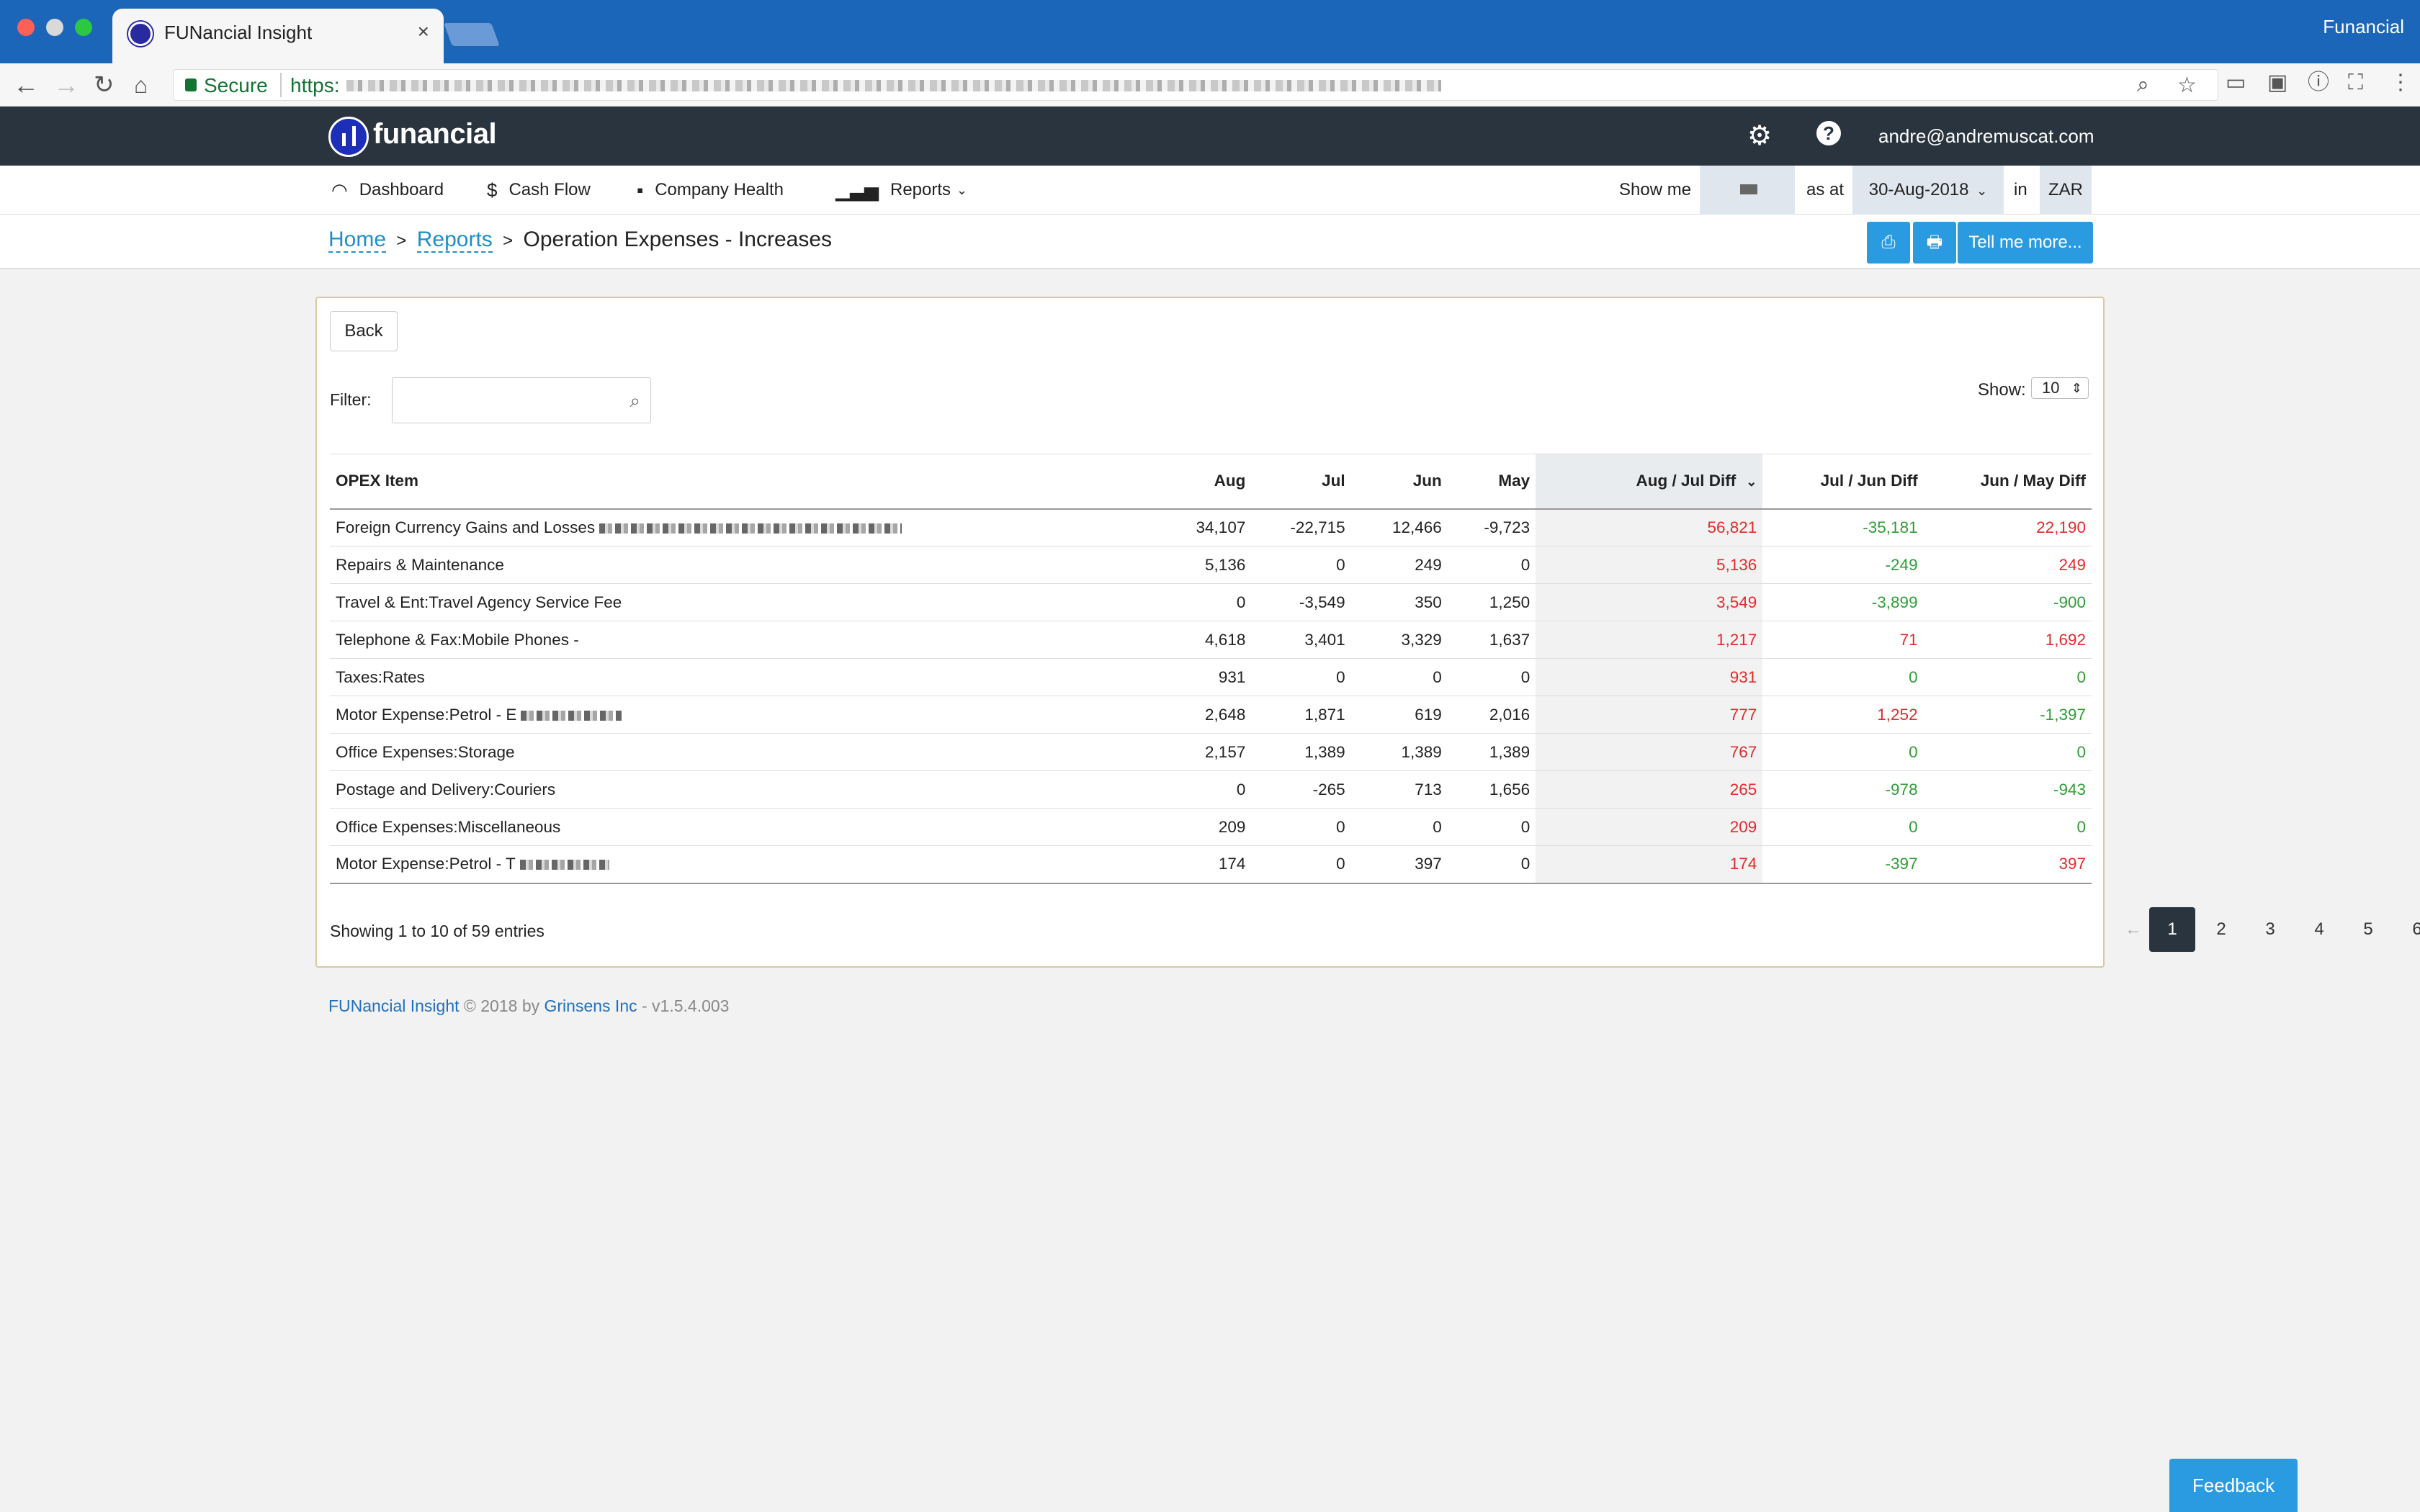 This screenshot has height=1512, width=2420. Describe the element at coordinates (2143, 84) in the screenshot. I see `zoom-icon: ⌕` at that location.